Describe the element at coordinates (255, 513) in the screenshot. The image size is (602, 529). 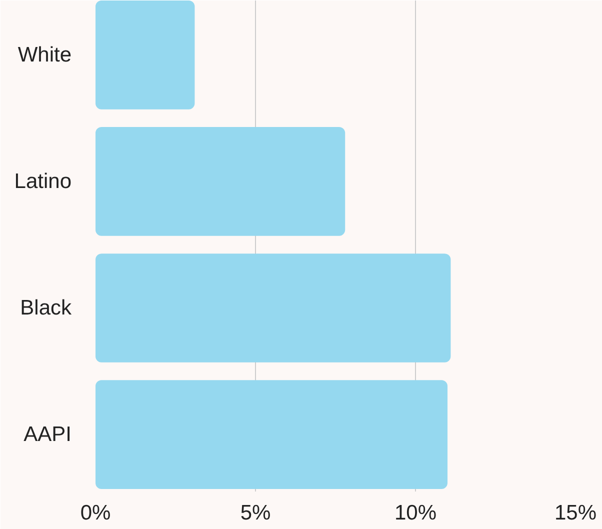
I see `x-tick-label: 5%` at that location.